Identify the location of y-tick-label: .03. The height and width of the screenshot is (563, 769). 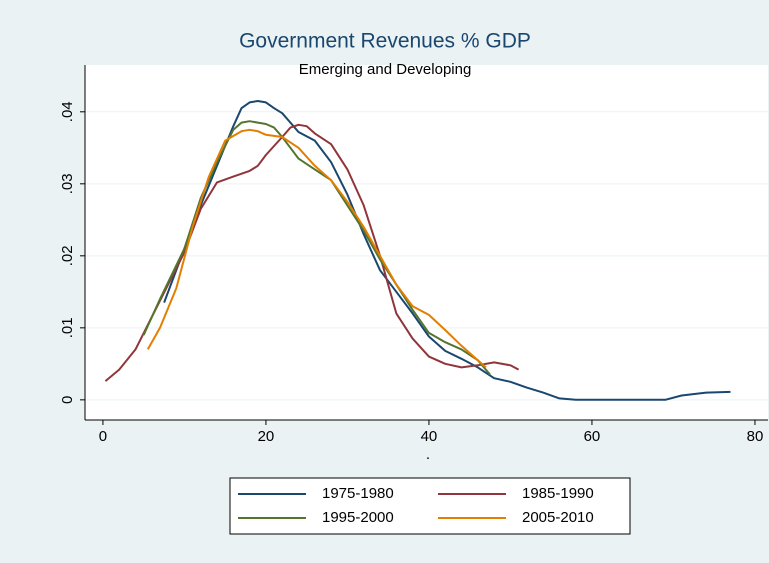
(67, 183).